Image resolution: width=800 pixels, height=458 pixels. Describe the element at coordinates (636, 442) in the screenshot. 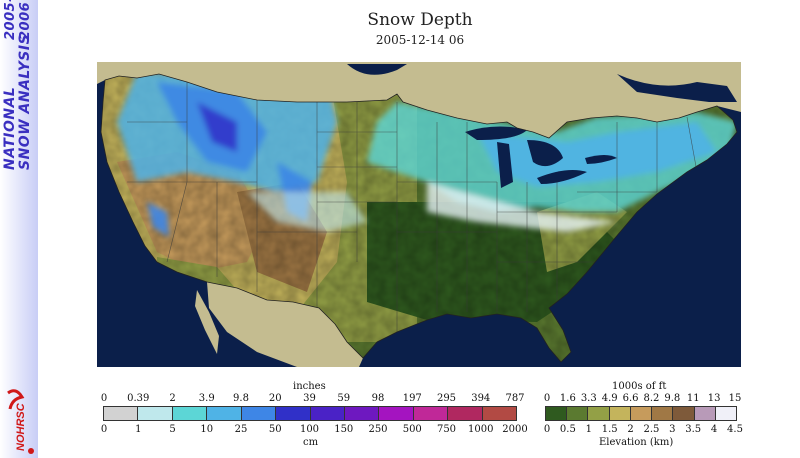

I see `elevation-legend-unit-km: Elevation (km)` at that location.